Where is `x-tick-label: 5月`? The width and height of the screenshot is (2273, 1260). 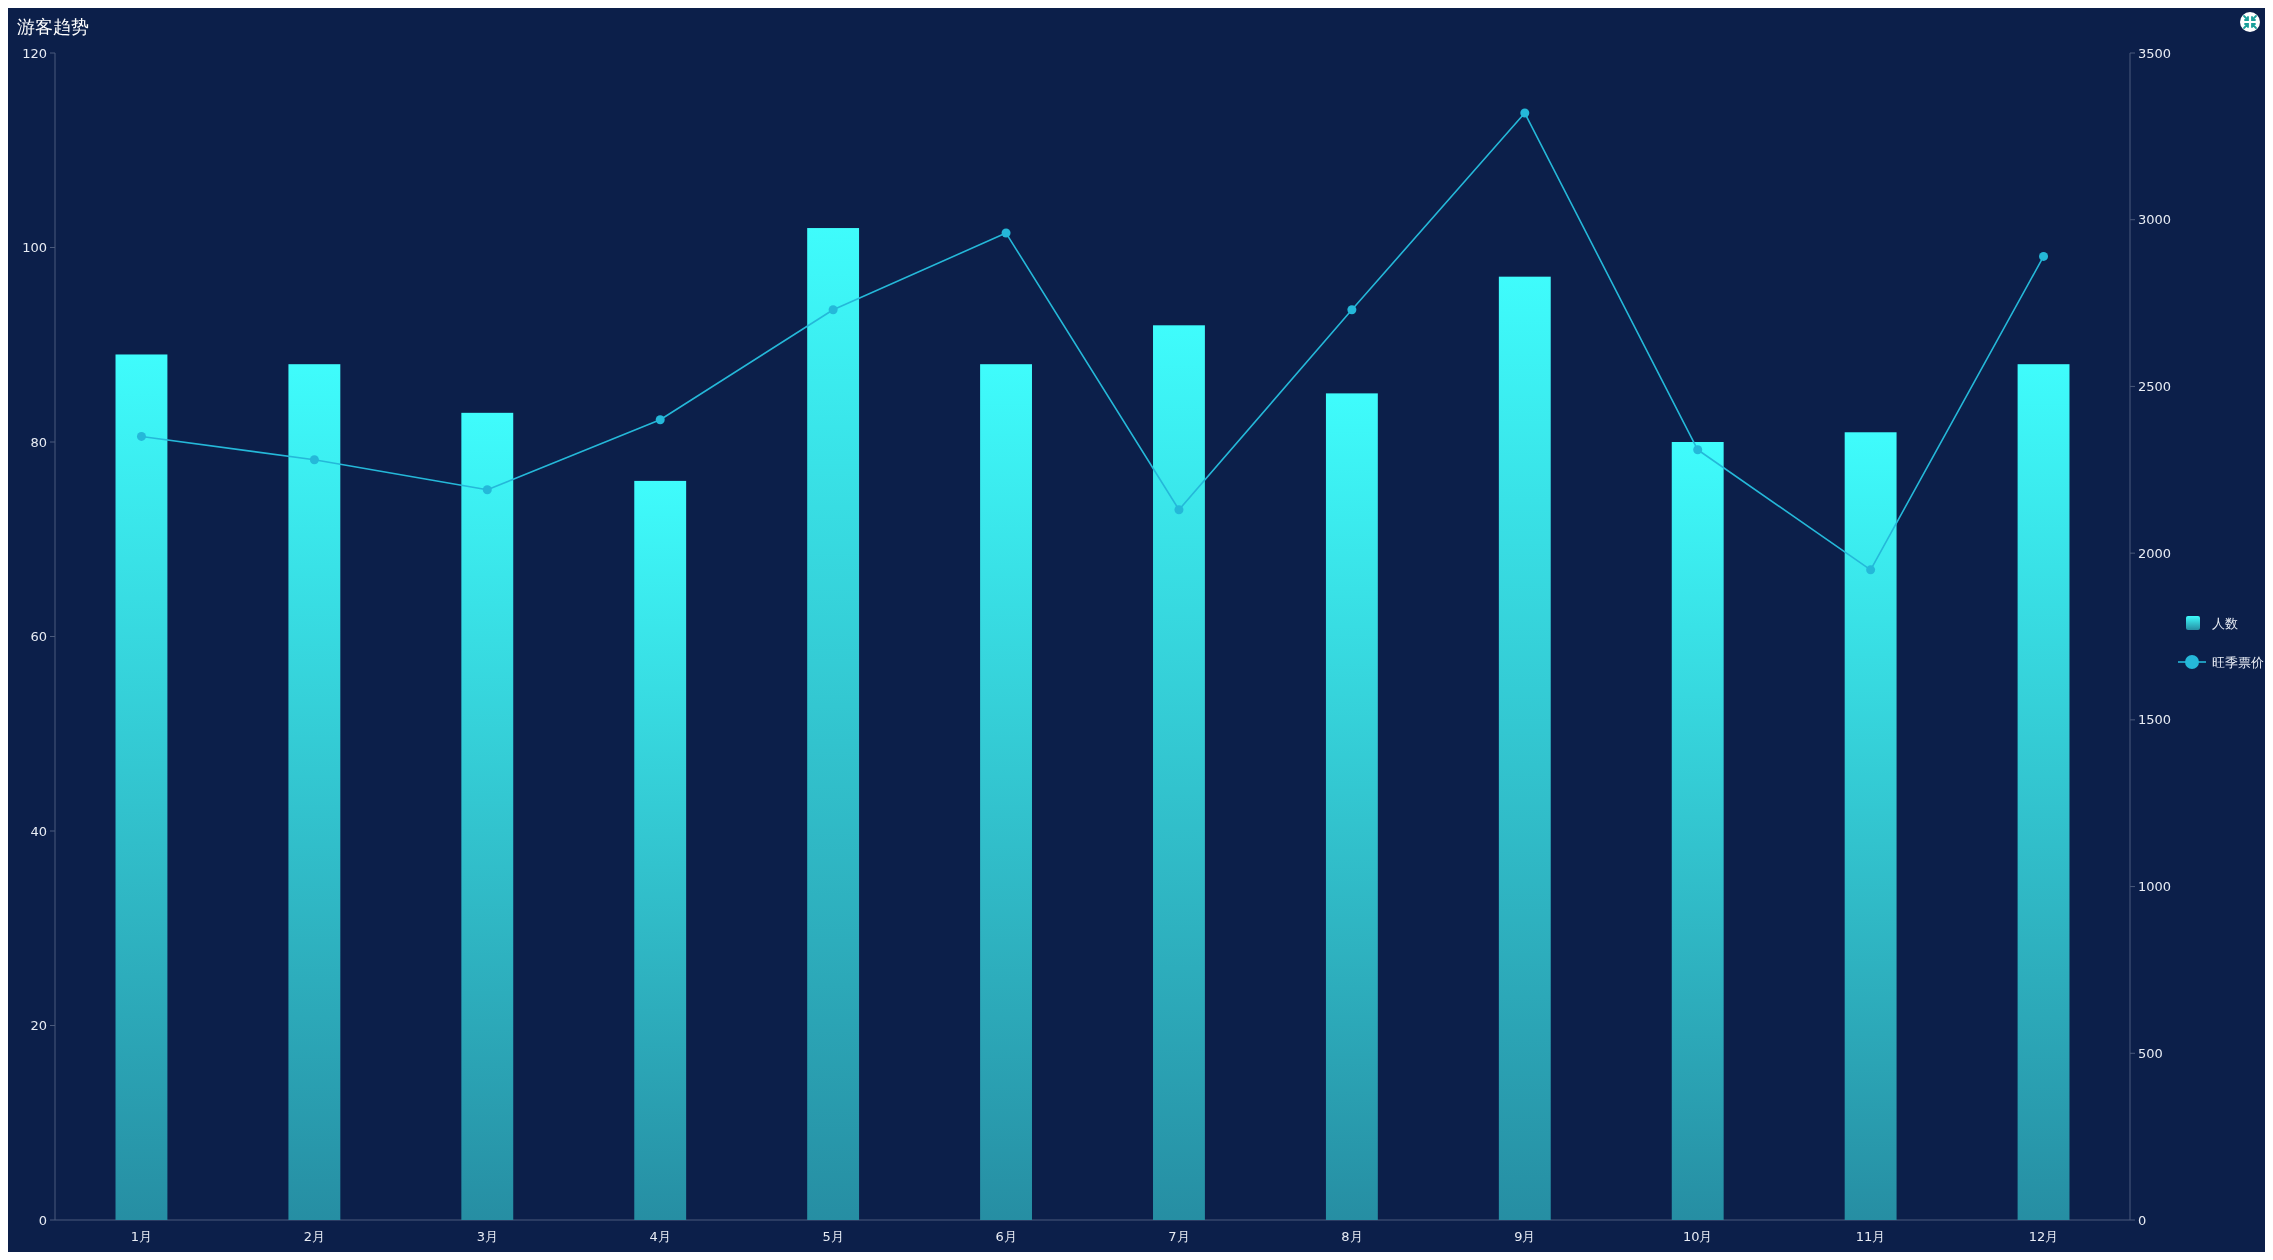
x-tick-label: 5月 is located at coordinates (833, 1236).